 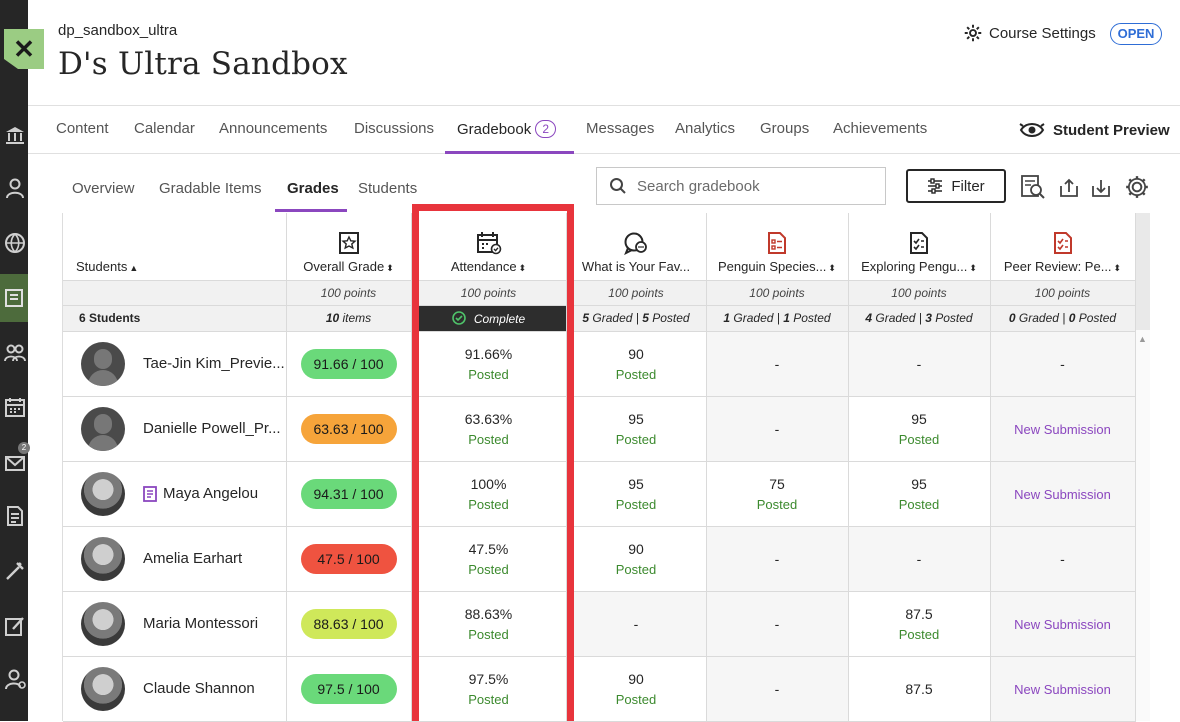 I want to click on grade-cell: 91.66% Posted, so click(x=489, y=364).